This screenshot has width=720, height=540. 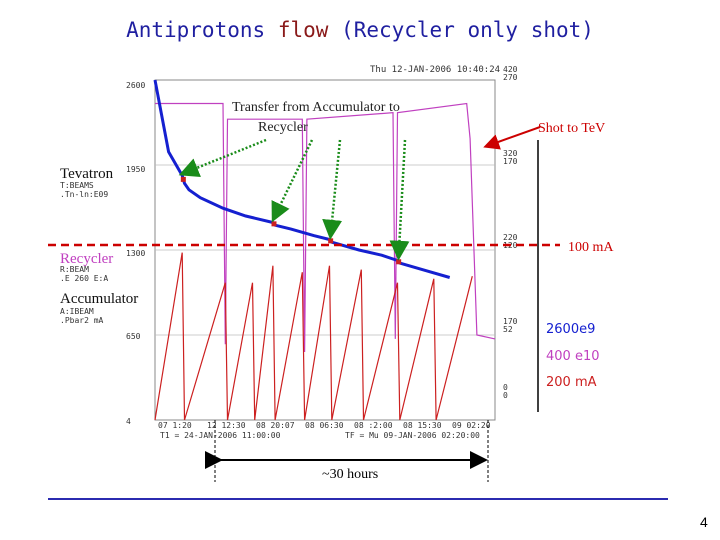 What do you see at coordinates (84, 194) in the screenshot?
I see `device-label-tevatron-2: .Tn-ln:E09` at bounding box center [84, 194].